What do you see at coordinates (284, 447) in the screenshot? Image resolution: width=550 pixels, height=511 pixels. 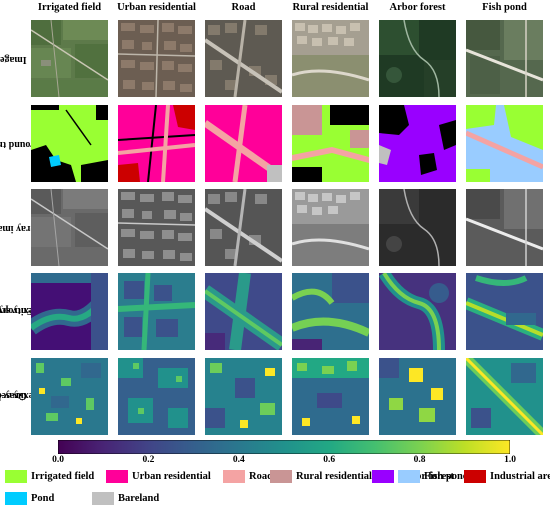 I see `colorbar` at bounding box center [284, 447].